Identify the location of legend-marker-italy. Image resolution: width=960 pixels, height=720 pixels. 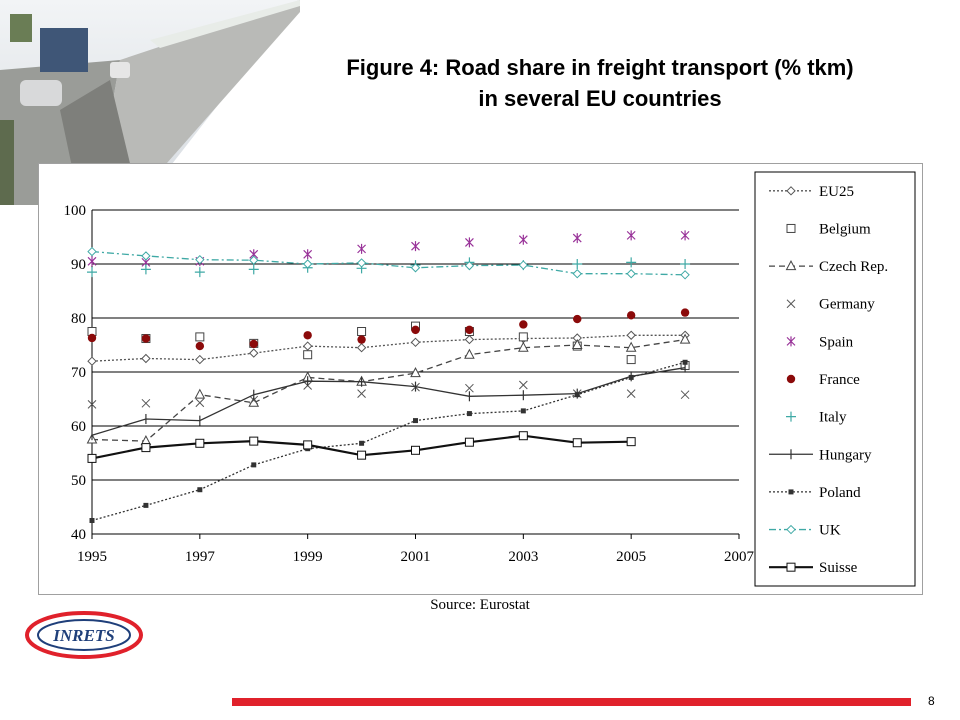
(791, 416).